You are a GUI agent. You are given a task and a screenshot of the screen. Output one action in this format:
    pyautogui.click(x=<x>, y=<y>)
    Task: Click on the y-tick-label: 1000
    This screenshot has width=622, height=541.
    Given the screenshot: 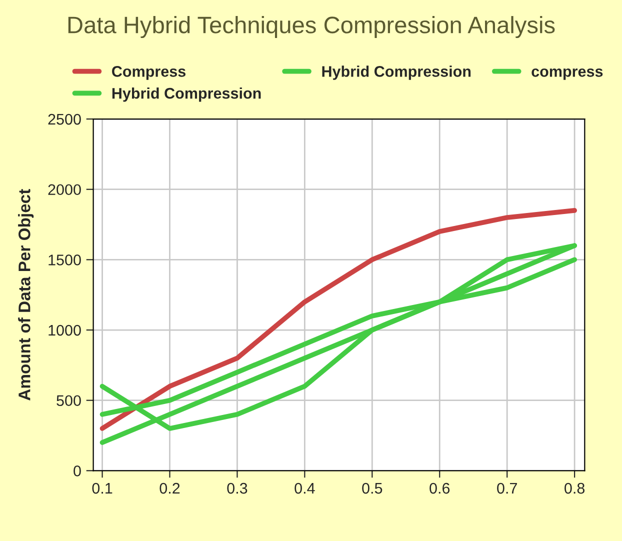 What is the action you would take?
    pyautogui.click(x=64, y=330)
    